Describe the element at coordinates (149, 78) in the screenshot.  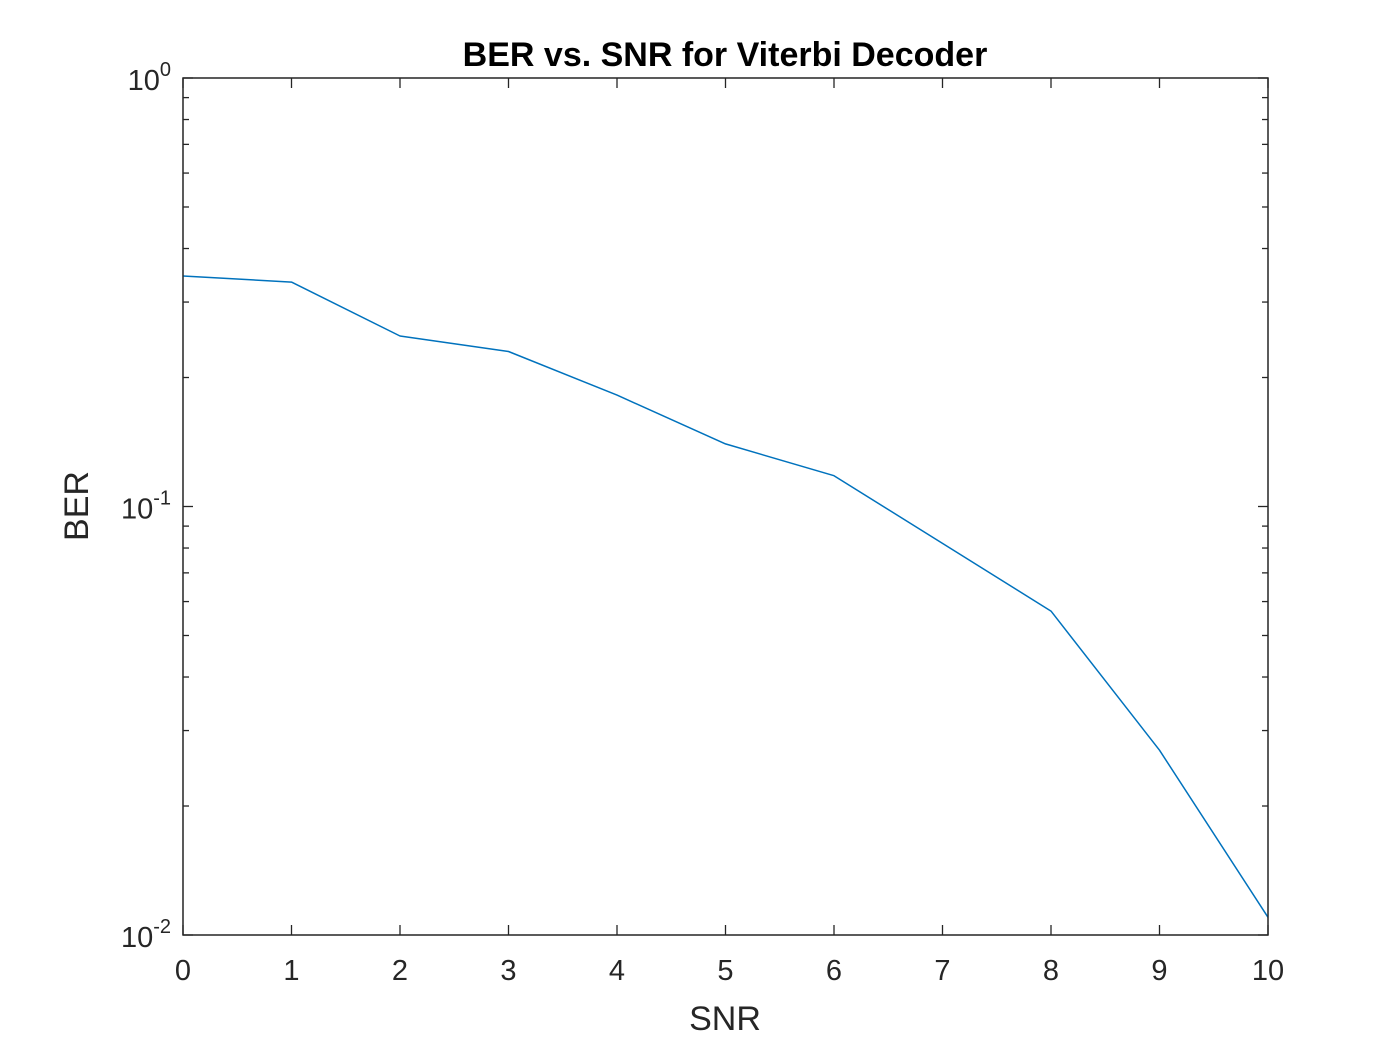
I see `y-tick-label: 10⁰` at that location.